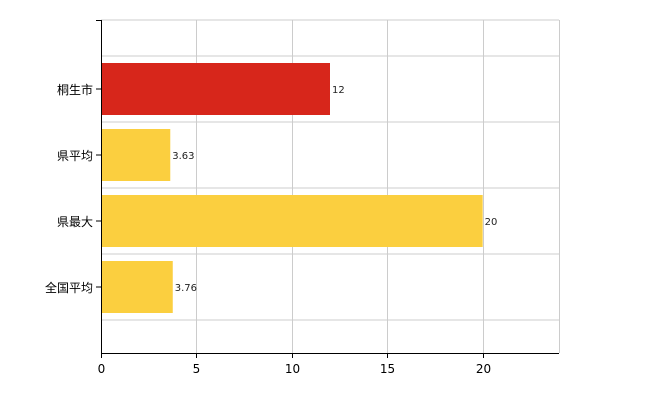  What do you see at coordinates (197, 369) in the screenshot?
I see `x-tick-label-1: 5` at bounding box center [197, 369].